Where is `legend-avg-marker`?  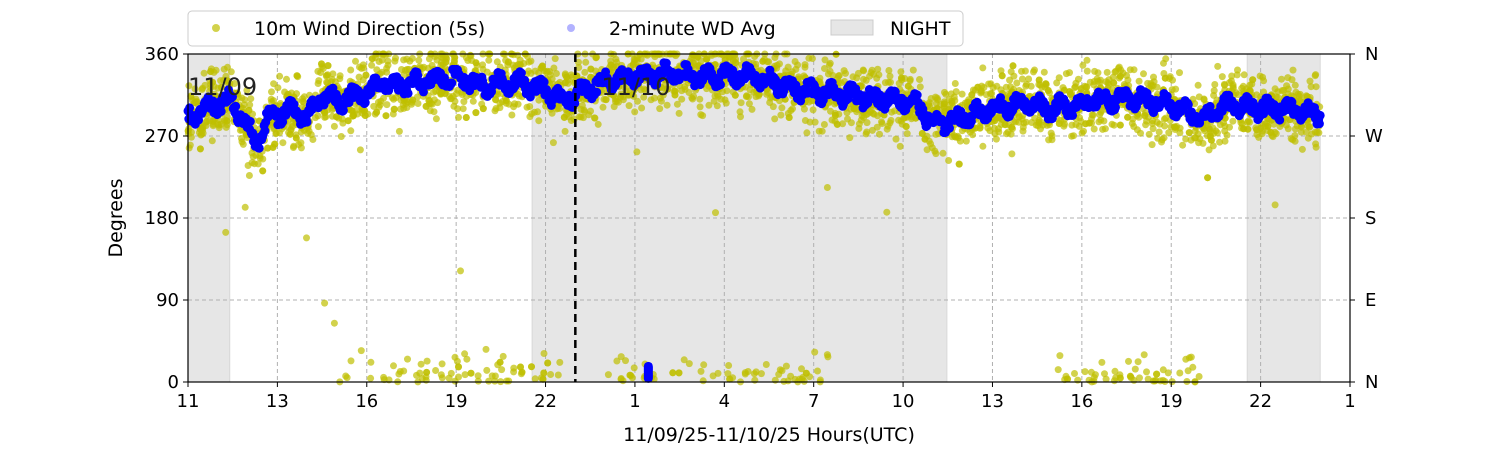
legend-avg-marker is located at coordinates (571, 28).